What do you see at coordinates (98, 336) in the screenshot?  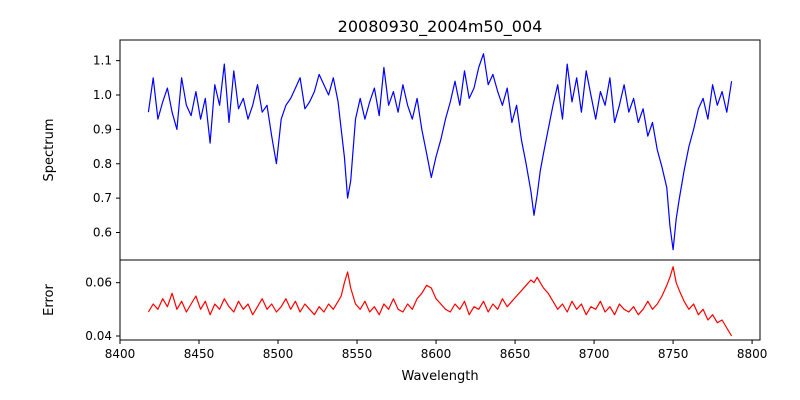 I see `error-ytick-label-0: 0.04` at bounding box center [98, 336].